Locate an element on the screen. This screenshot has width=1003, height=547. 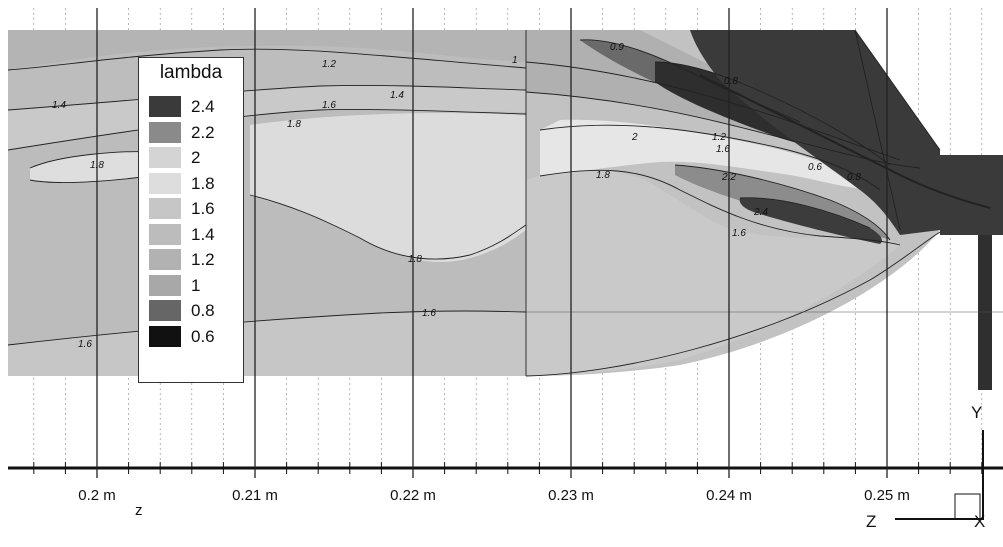
contour-label: 0.6 is located at coordinates (815, 167).